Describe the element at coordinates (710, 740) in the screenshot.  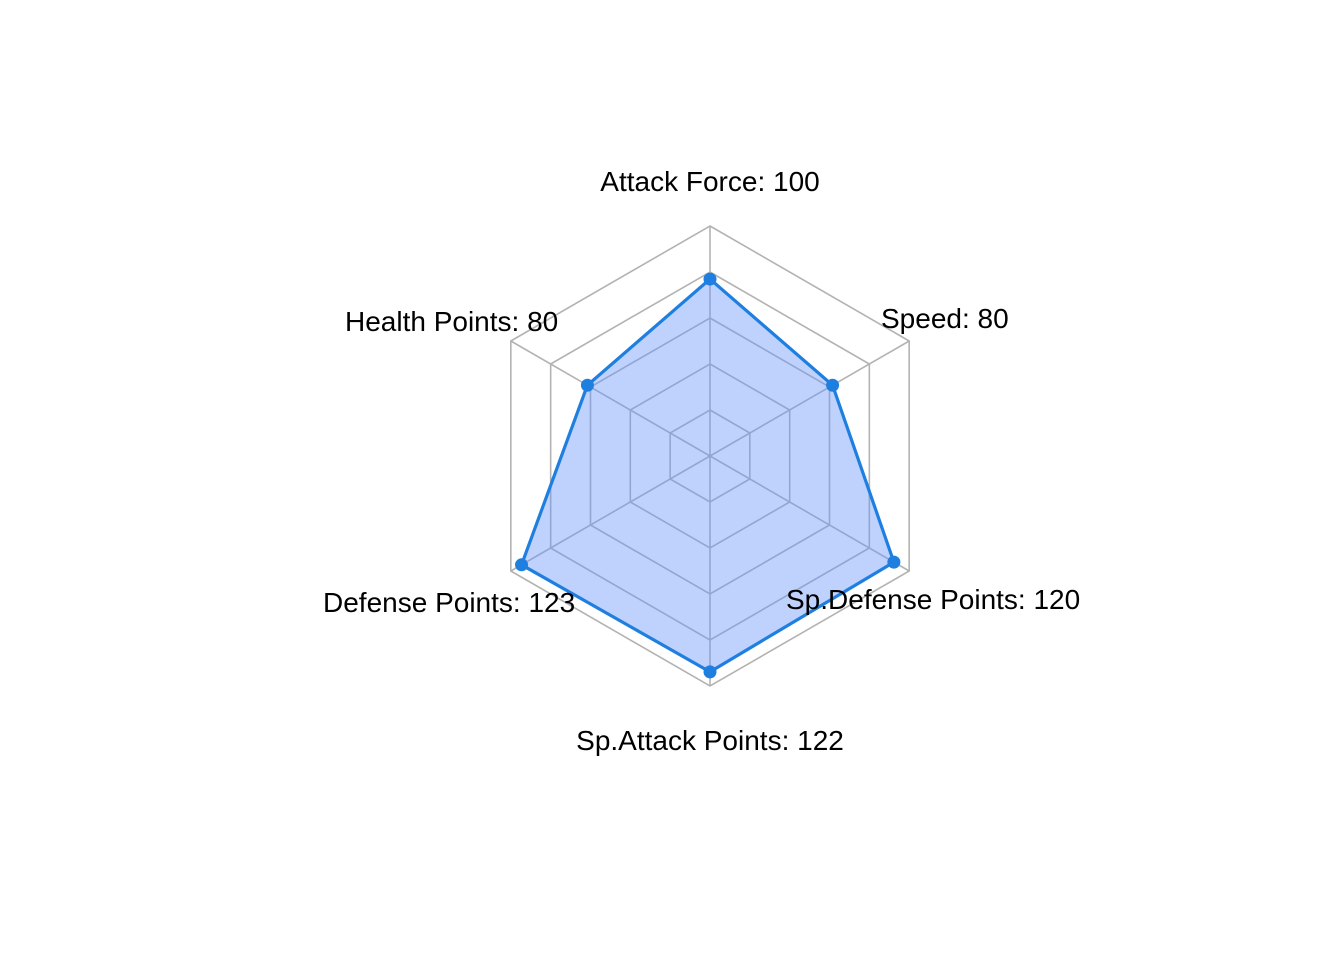
I see `axis-label-sp-attack-points: Sp.Attack Points: 122` at that location.